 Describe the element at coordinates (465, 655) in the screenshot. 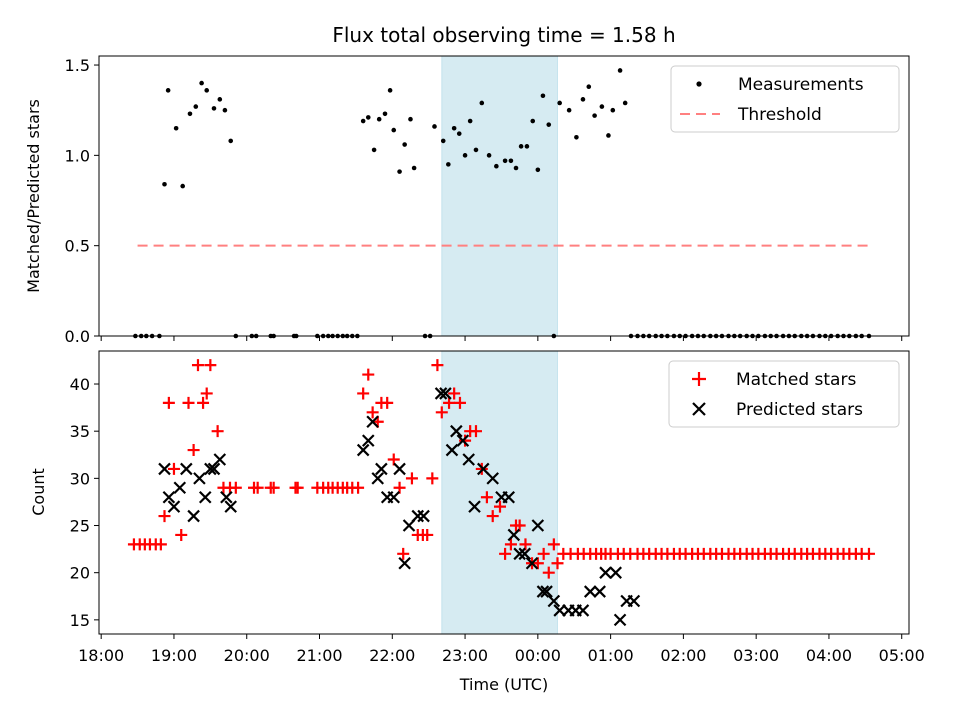

I see `x-tick-label: 23:00` at that location.